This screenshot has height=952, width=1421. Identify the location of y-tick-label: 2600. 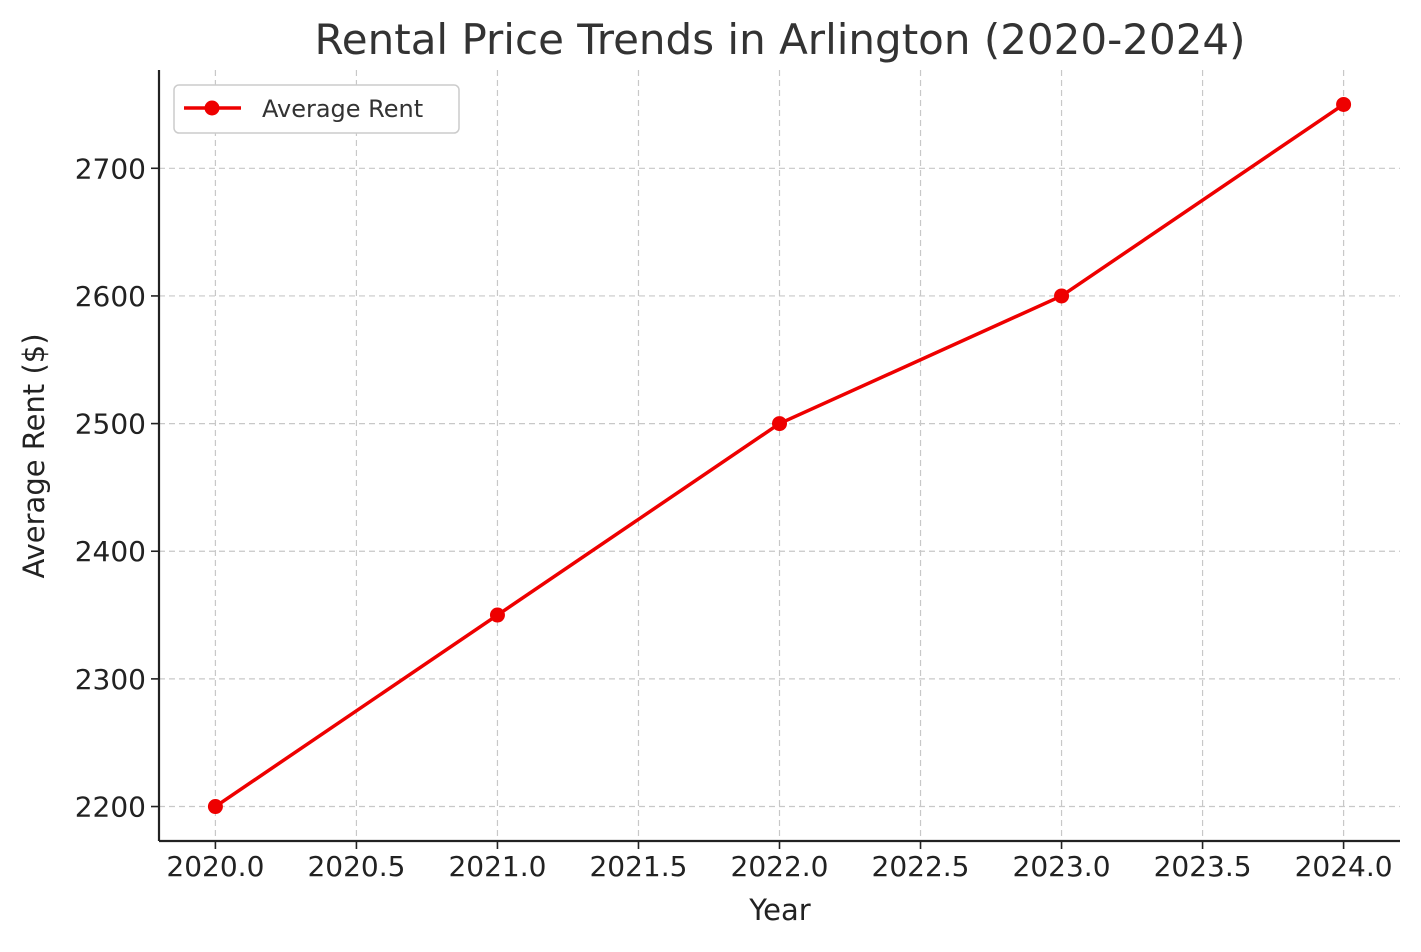
(110, 296).